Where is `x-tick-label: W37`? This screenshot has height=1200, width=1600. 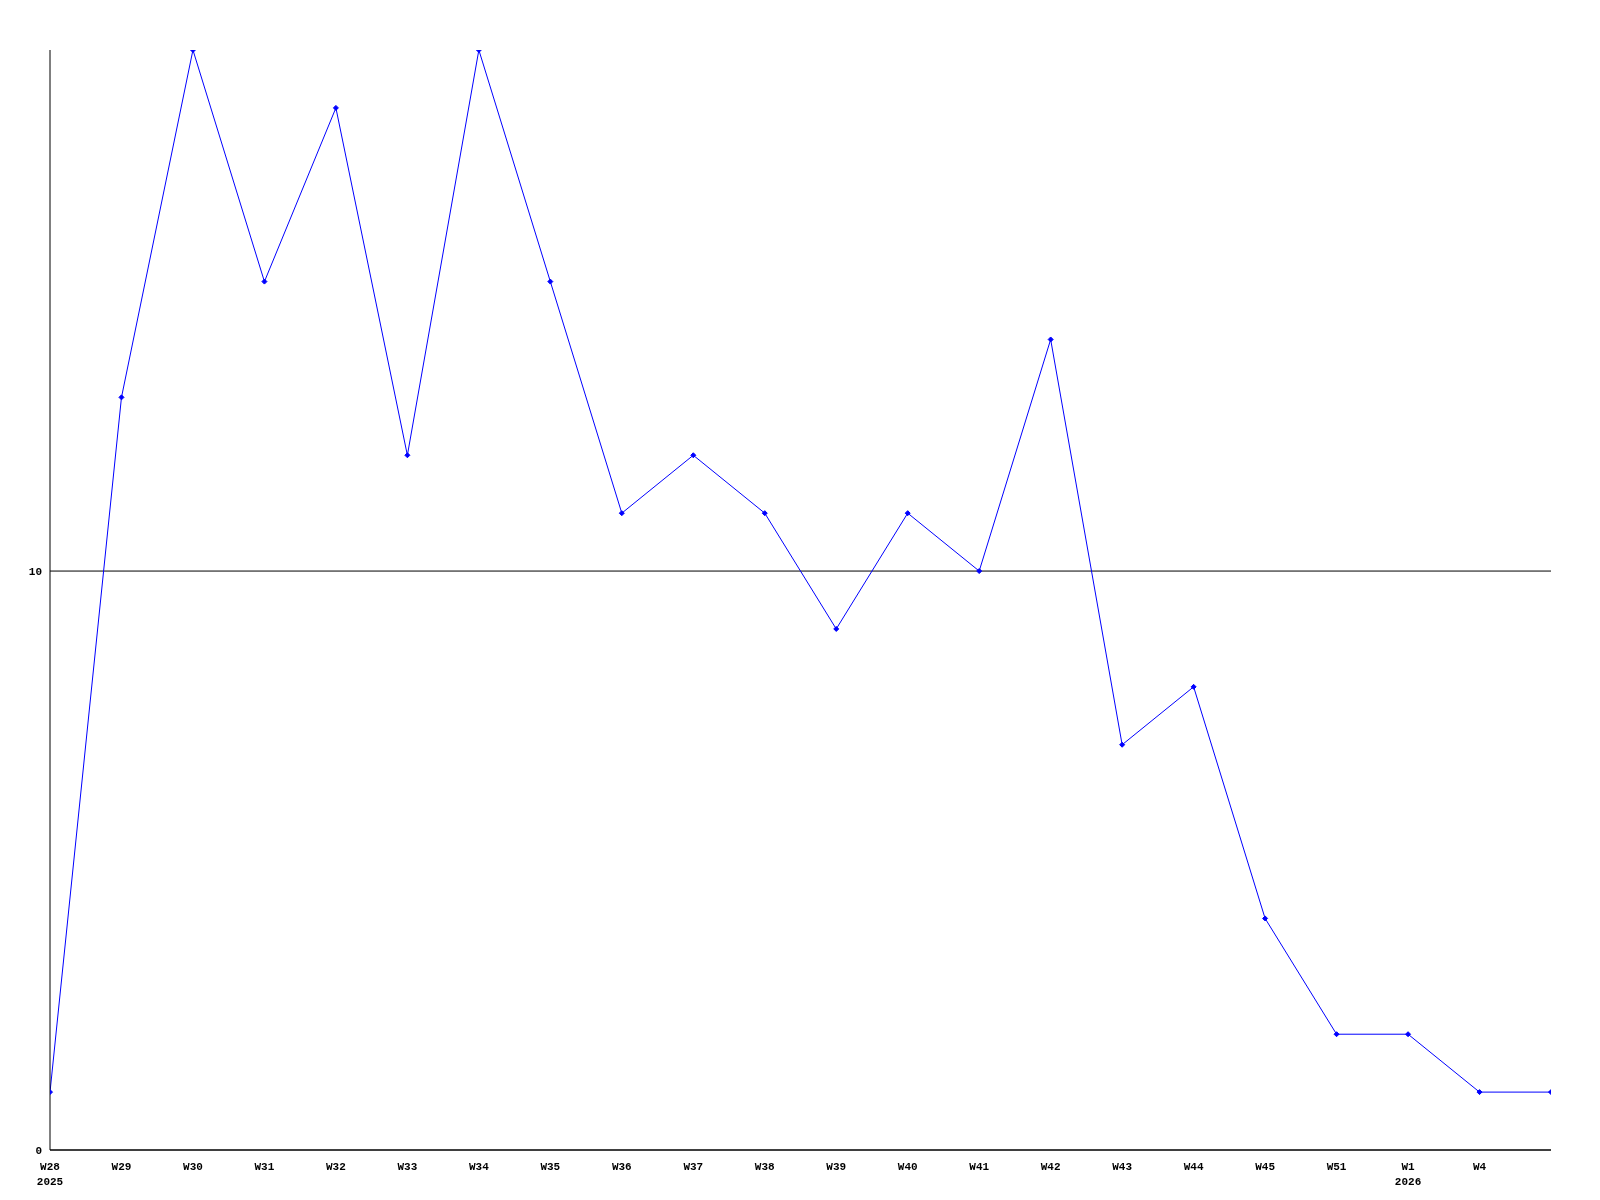 x-tick-label: W37 is located at coordinates (693, 1167).